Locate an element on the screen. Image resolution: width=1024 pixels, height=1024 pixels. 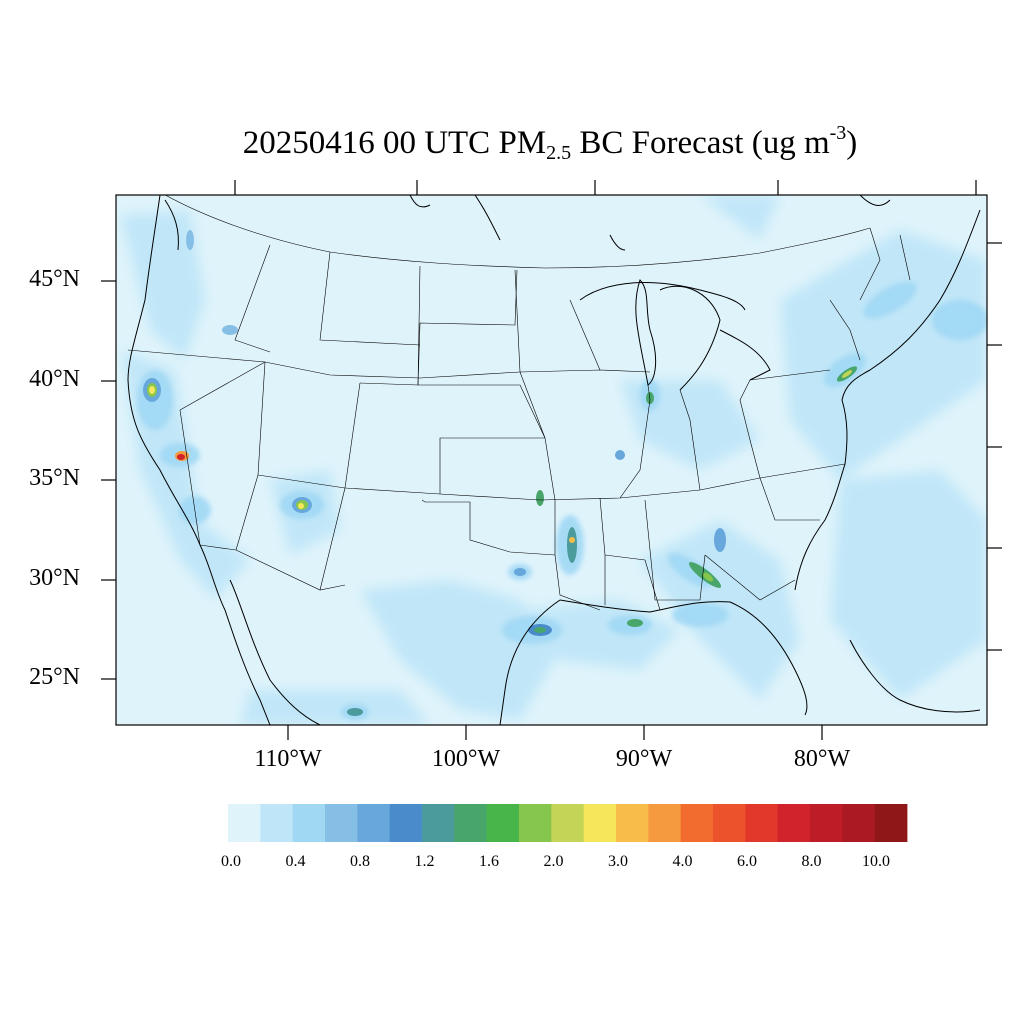
lat-label-40n: 40°N is located at coordinates (54, 379).